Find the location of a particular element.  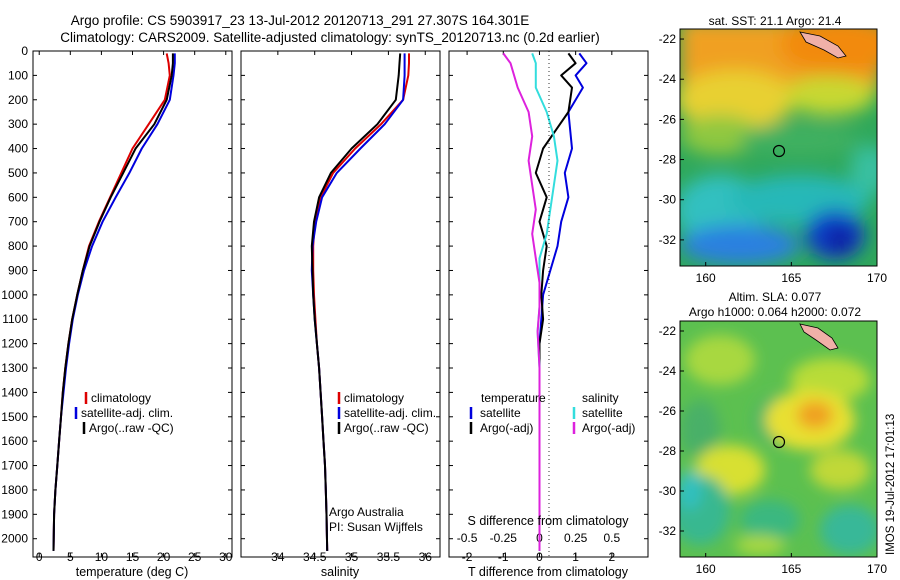

depth-tick-label: 1800 is located at coordinates (14, 490).